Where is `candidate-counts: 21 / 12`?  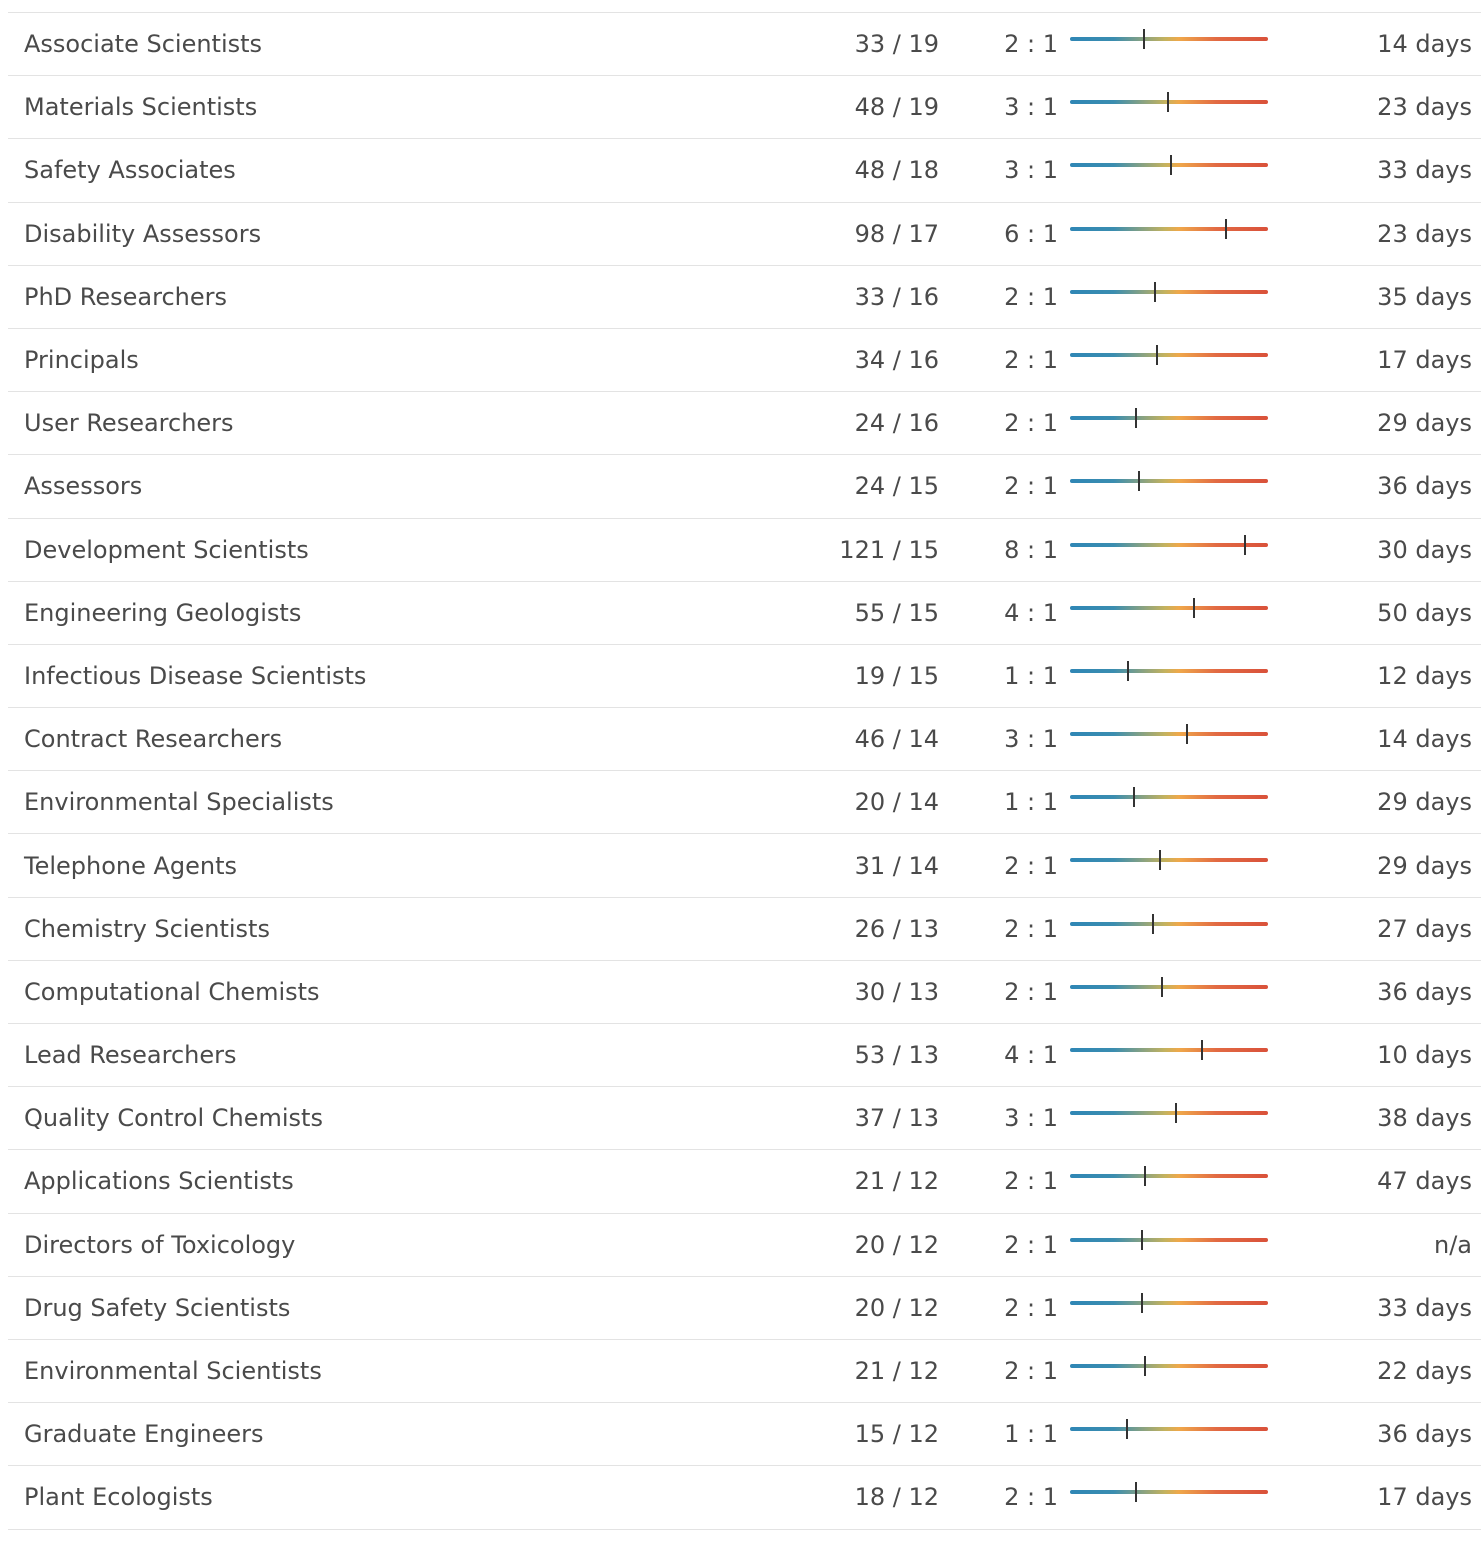 candidate-counts: 21 / 12 is located at coordinates (896, 1181).